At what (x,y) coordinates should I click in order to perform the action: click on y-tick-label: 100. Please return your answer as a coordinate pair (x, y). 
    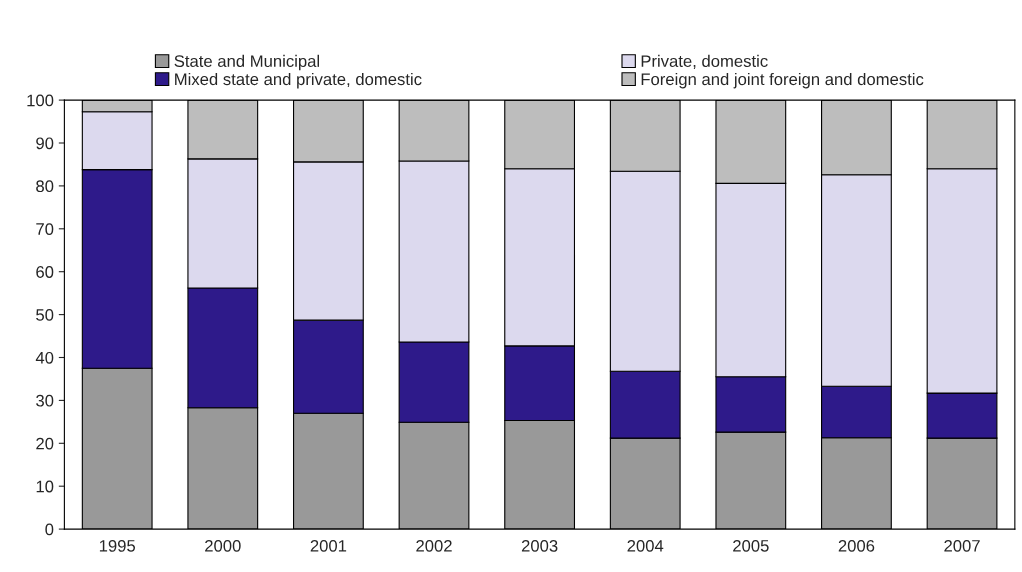
    Looking at the image, I should click on (40, 100).